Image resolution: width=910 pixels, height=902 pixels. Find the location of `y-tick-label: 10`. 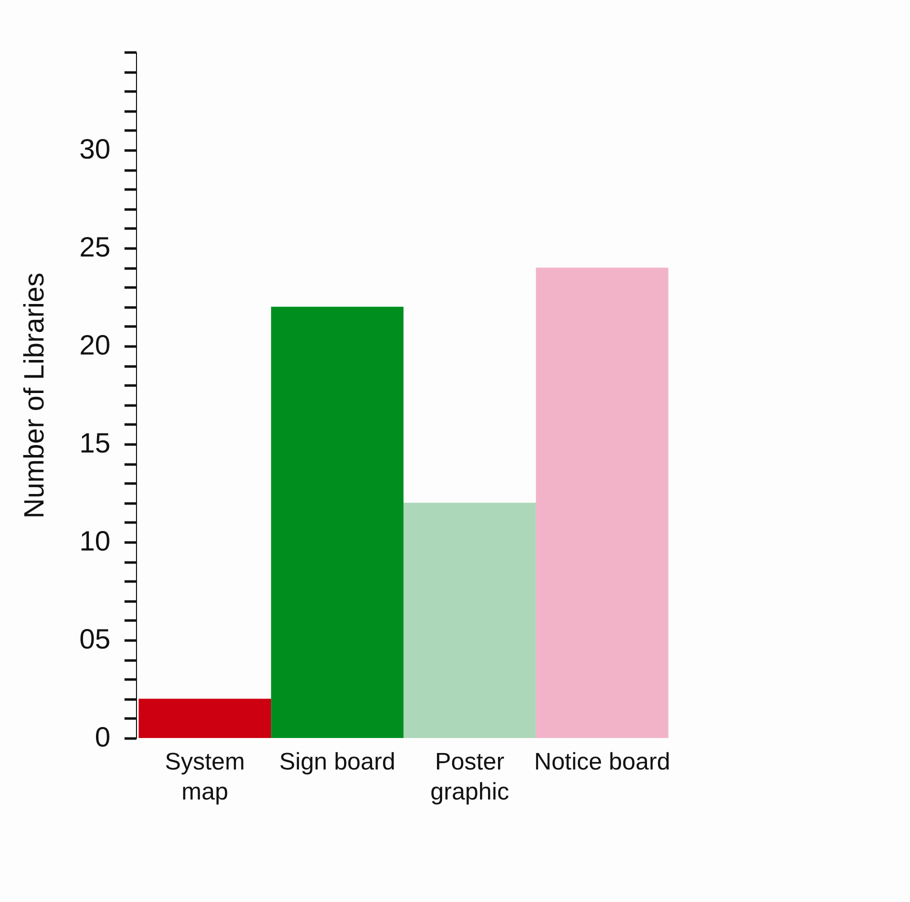

y-tick-label: 10 is located at coordinates (94, 541).